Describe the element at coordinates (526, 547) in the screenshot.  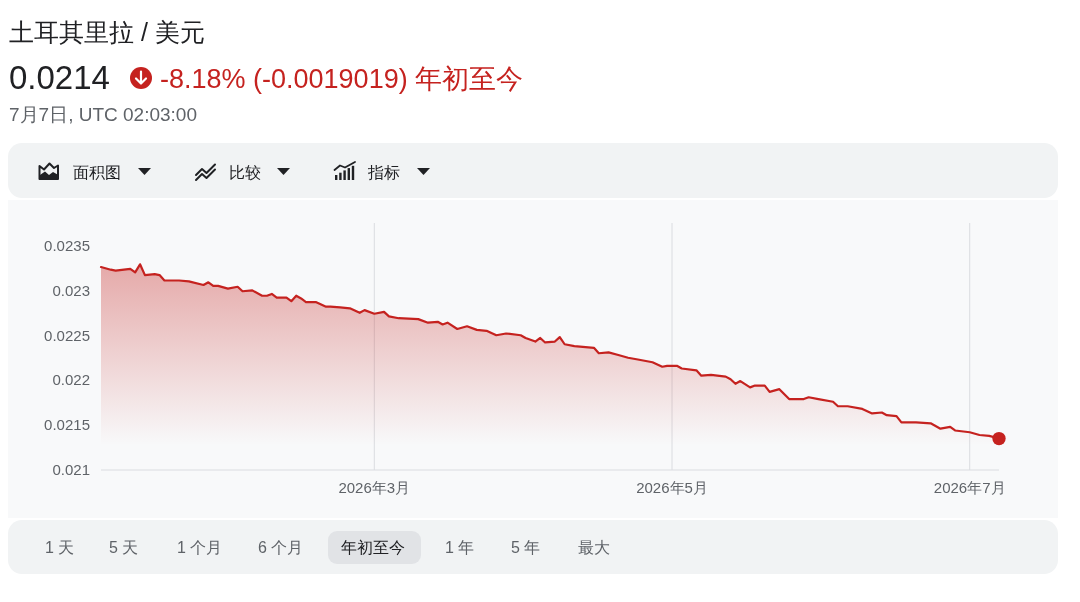
I see `text: 5 年` at that location.